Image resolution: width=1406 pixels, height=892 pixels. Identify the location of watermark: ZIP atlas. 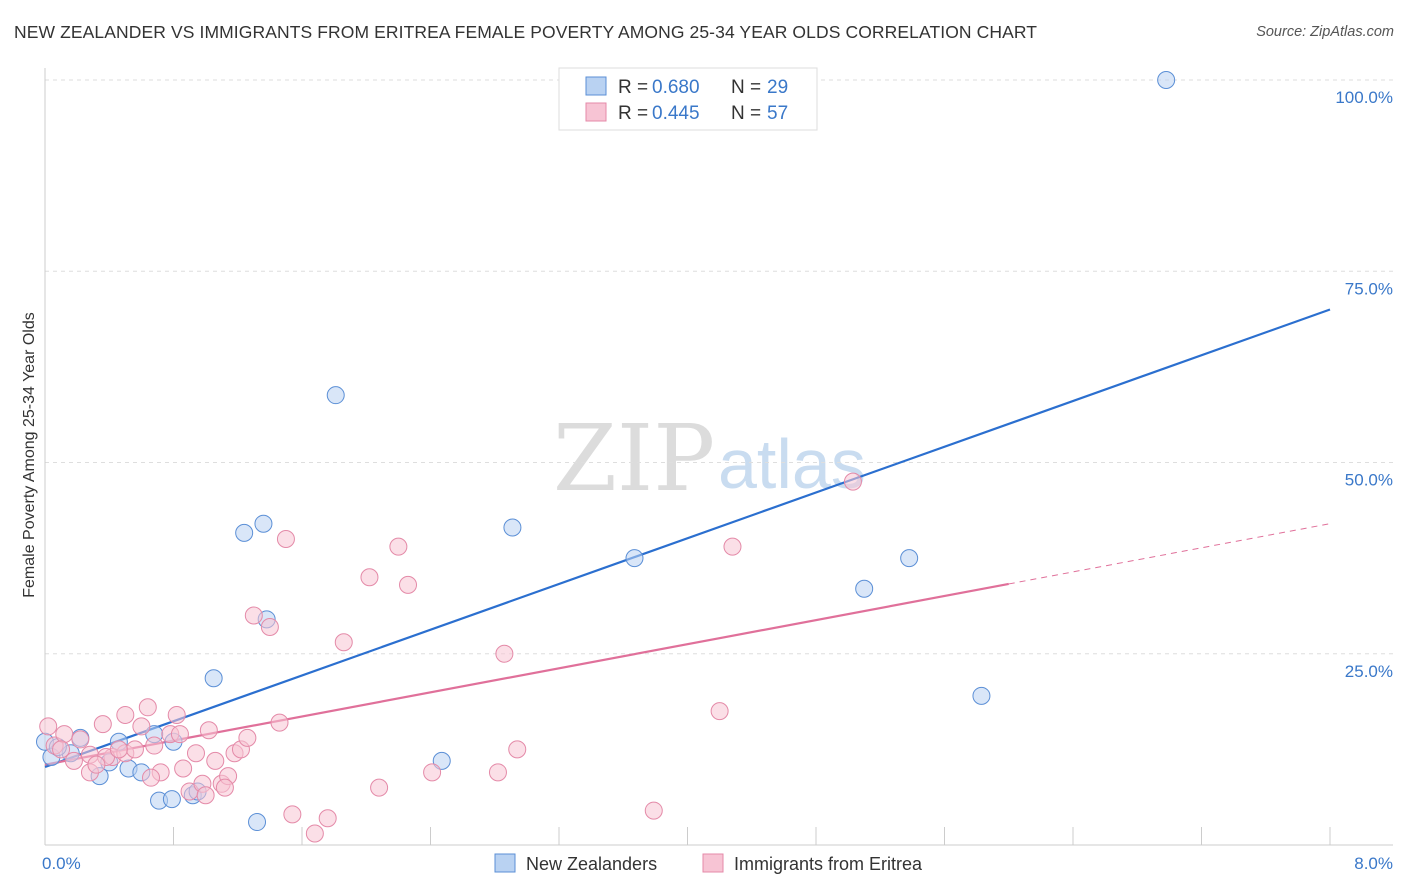
(709, 458).